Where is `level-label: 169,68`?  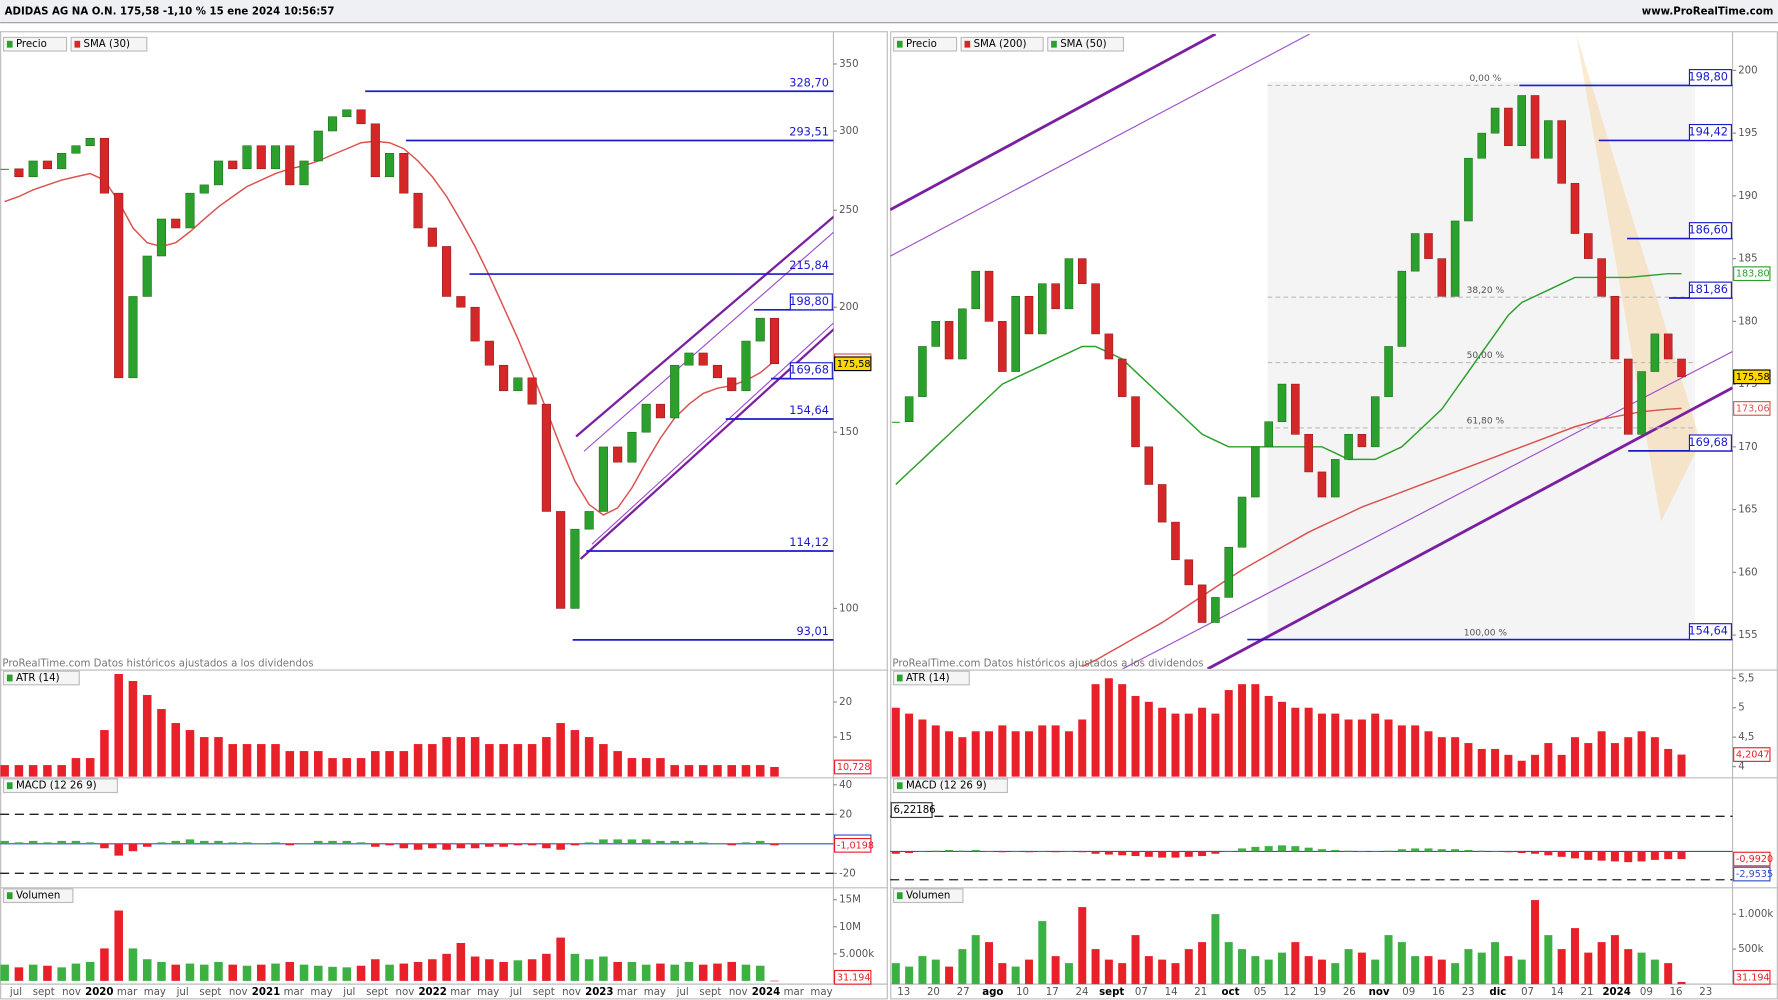 level-label: 169,68 is located at coordinates (809, 370).